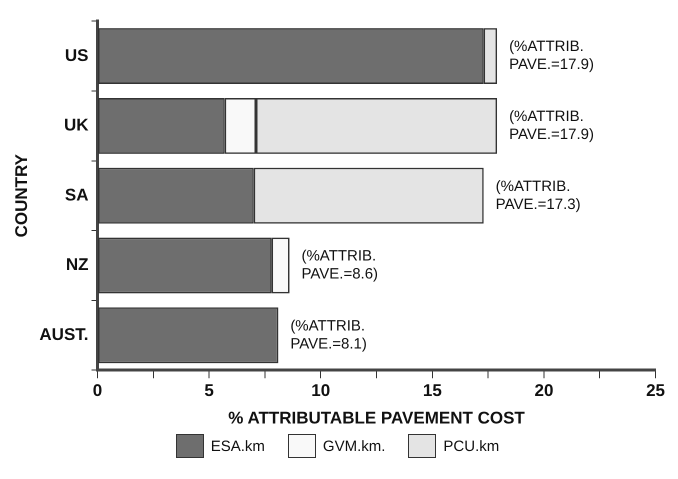 The width and height of the screenshot is (678, 479). Describe the element at coordinates (320, 390) in the screenshot. I see `x-tick-label: 10` at that location.